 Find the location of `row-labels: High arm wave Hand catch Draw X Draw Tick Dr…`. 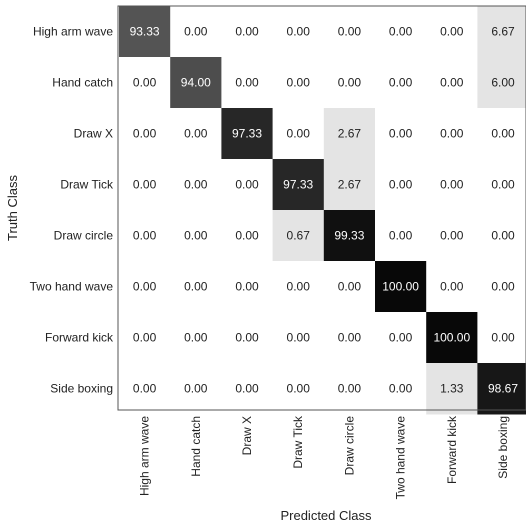

row-labels: High arm wave Hand catch Draw X Draw Tick Dr… is located at coordinates (72, 210).